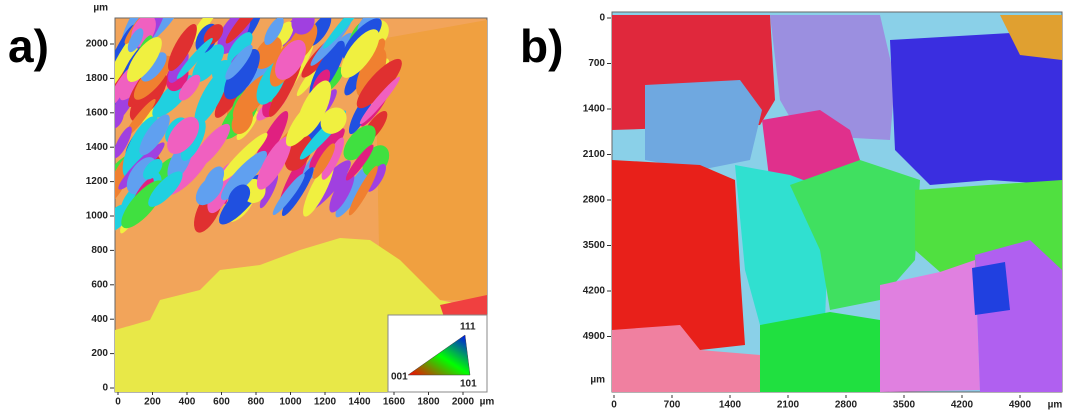 The height and width of the screenshot is (417, 1067). Describe the element at coordinates (594, 245) in the screenshot. I see `y-tick-label: 3500` at that location.